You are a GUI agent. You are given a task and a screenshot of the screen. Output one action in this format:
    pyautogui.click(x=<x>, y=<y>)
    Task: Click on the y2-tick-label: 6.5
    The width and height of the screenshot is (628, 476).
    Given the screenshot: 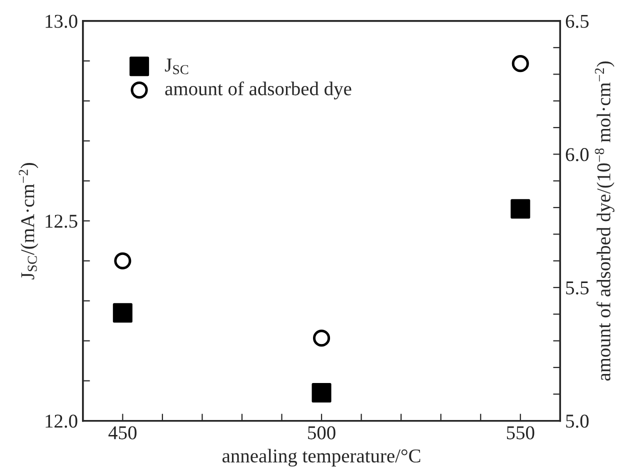 What is the action you would take?
    pyautogui.click(x=577, y=21)
    